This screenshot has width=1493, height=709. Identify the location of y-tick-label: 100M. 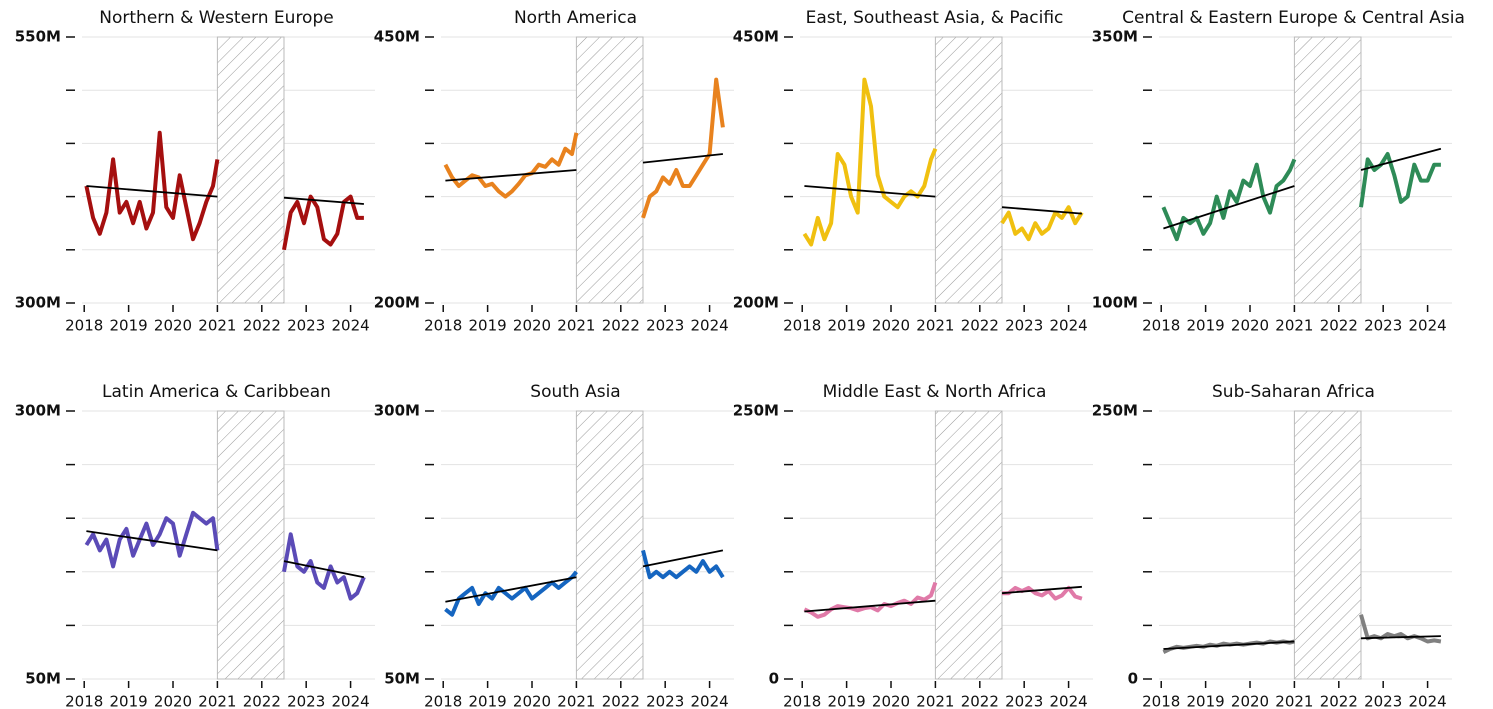
(1115, 303).